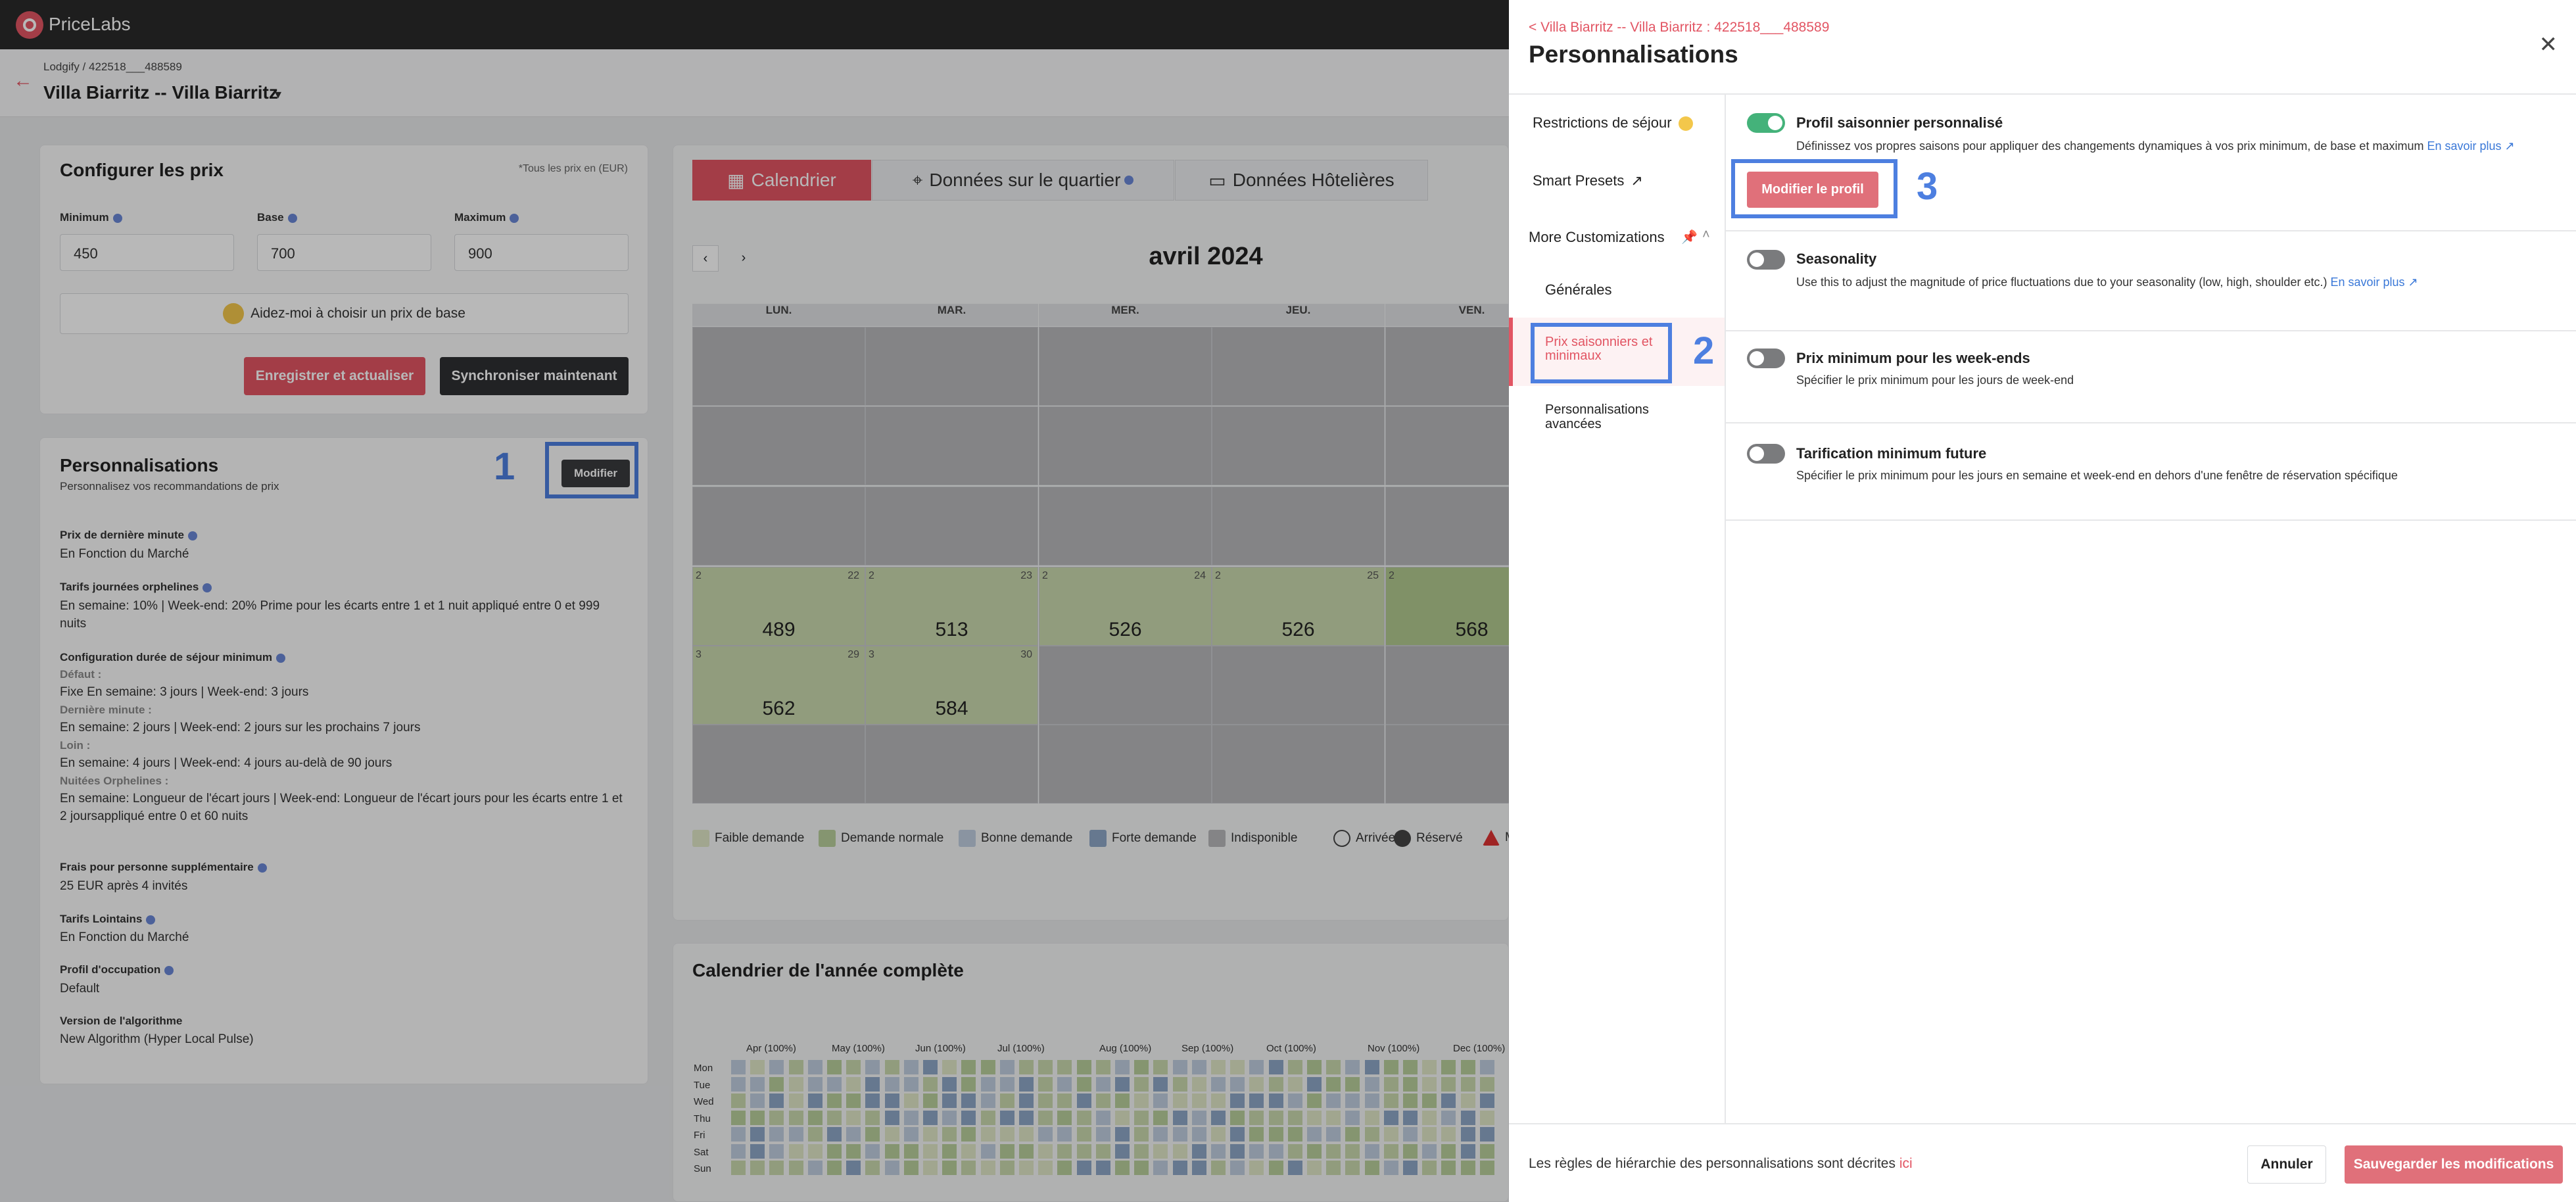  What do you see at coordinates (779, 606) in the screenshot?
I see `calendar-day-cell: 2 22 489` at bounding box center [779, 606].